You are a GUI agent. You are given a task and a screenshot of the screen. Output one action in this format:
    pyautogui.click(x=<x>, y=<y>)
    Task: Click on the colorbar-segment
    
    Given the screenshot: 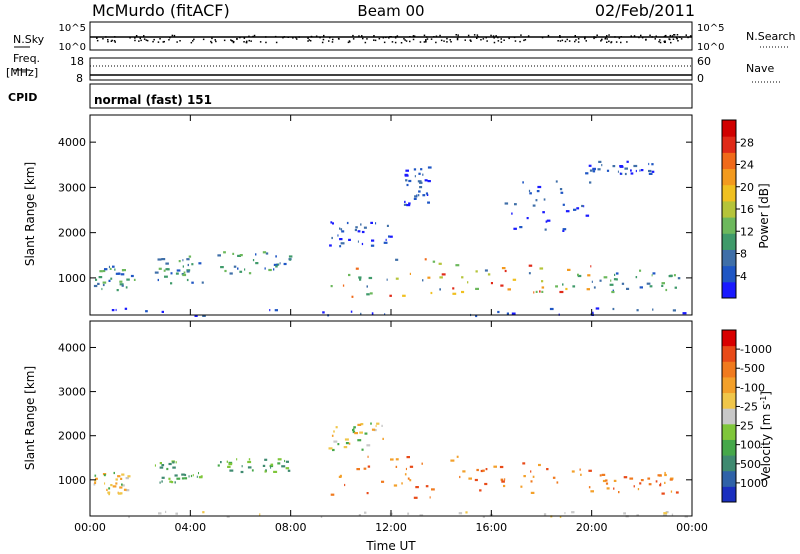 What is the action you would take?
    pyautogui.click(x=729, y=494)
    